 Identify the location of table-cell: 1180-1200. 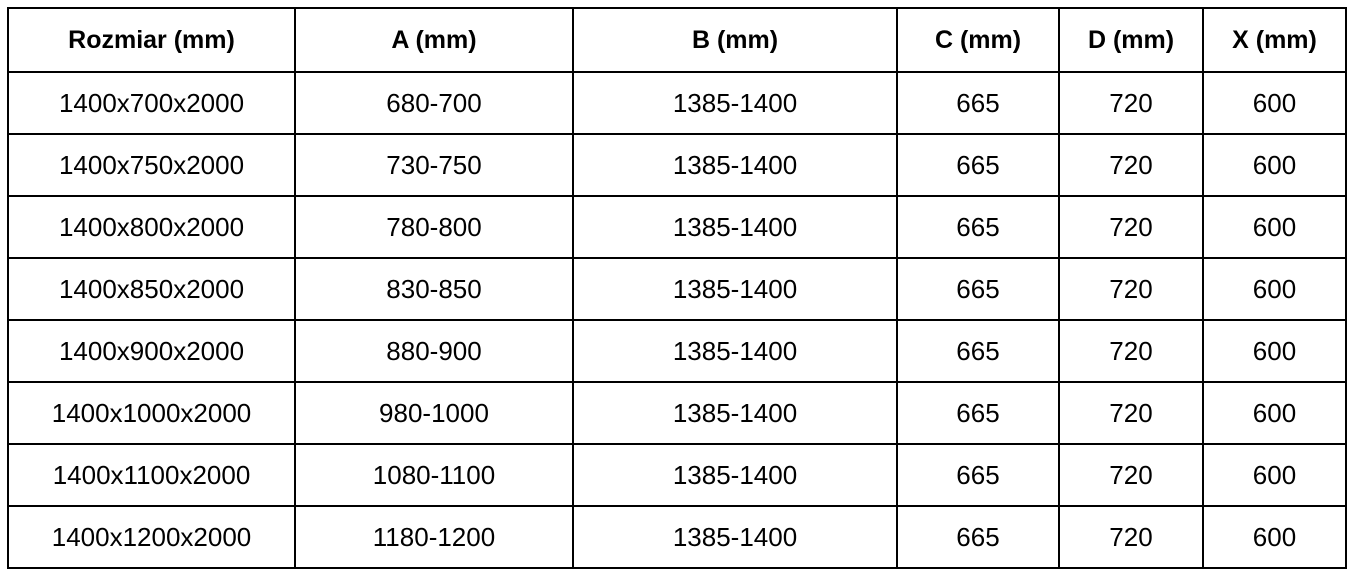
(434, 537).